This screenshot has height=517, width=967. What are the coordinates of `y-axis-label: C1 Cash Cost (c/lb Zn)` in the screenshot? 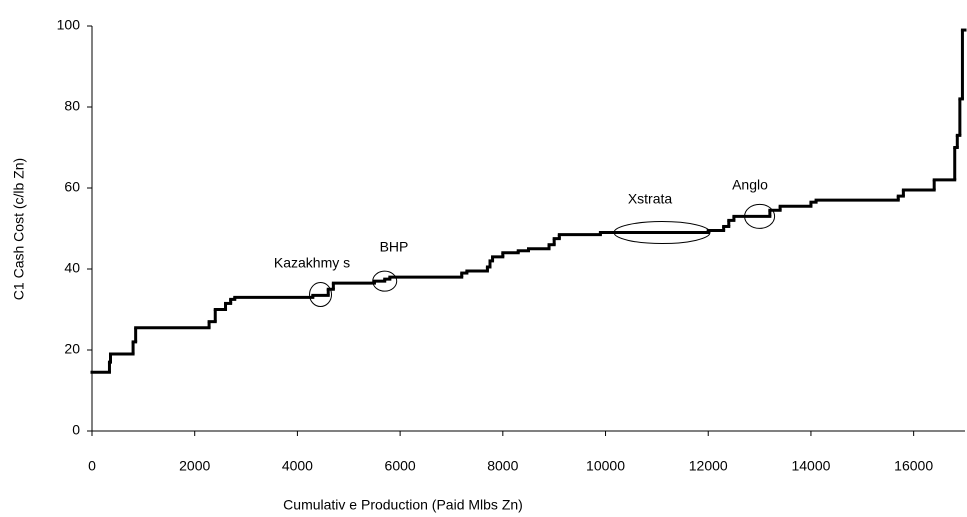 It's located at (19, 229).